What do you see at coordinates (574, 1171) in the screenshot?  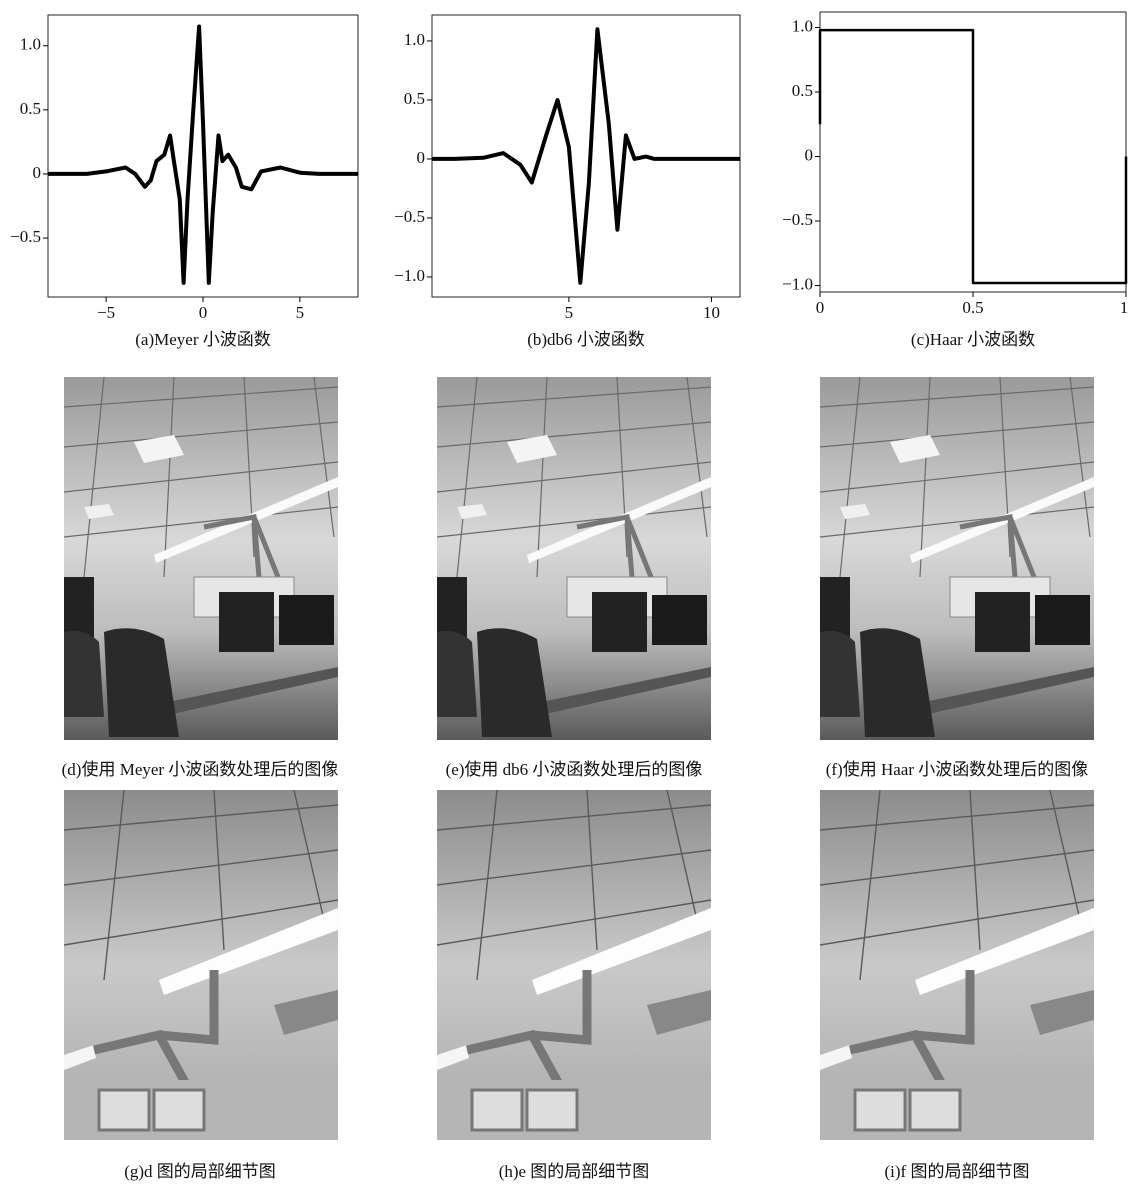 I see `caption: (h)e 图的局部细节图` at bounding box center [574, 1171].